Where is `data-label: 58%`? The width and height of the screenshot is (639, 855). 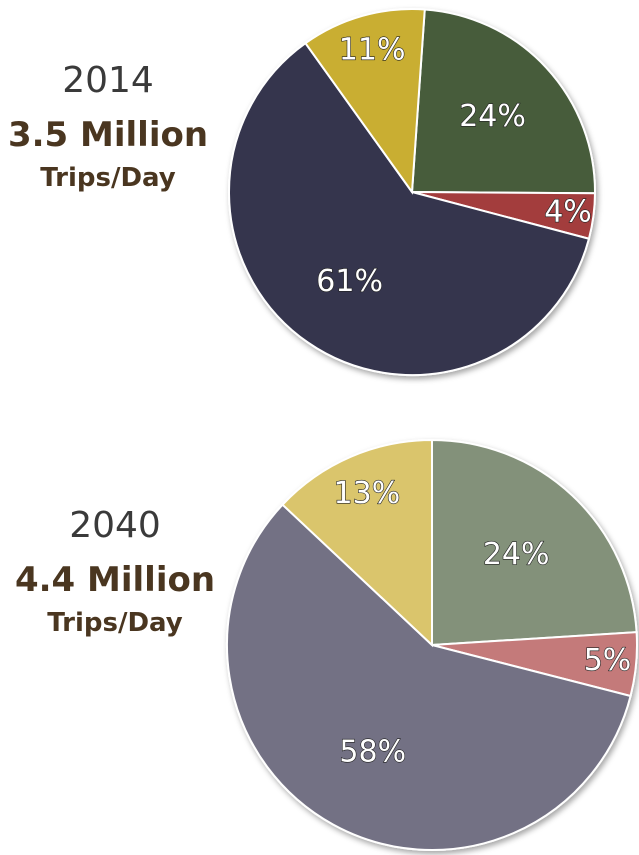 data-label: 58% is located at coordinates (372, 751).